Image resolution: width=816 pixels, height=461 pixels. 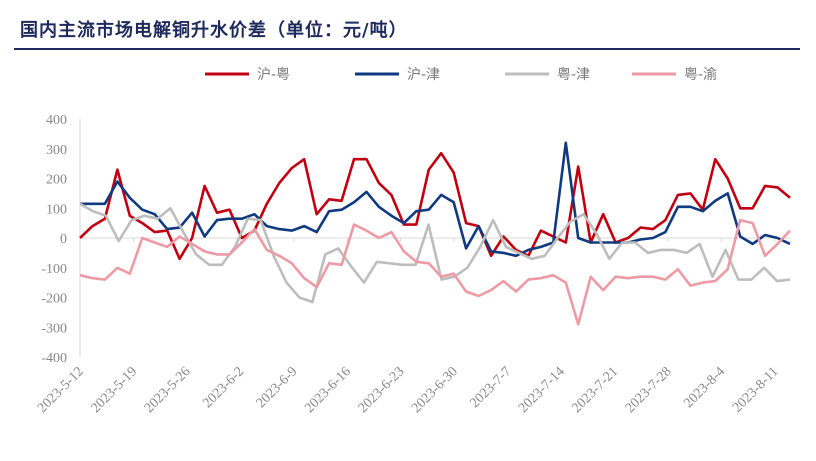 I want to click on y-tick-label: -400, so click(x=54, y=358).